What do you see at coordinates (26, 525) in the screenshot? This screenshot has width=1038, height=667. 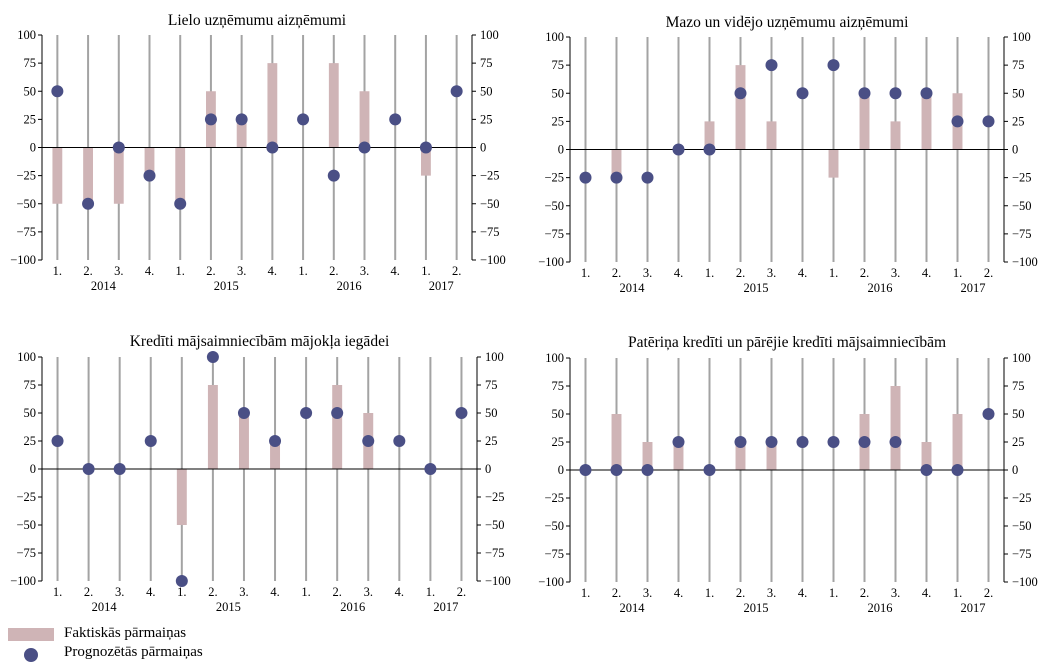 I see `y-tick-label-left: −50` at bounding box center [26, 525].